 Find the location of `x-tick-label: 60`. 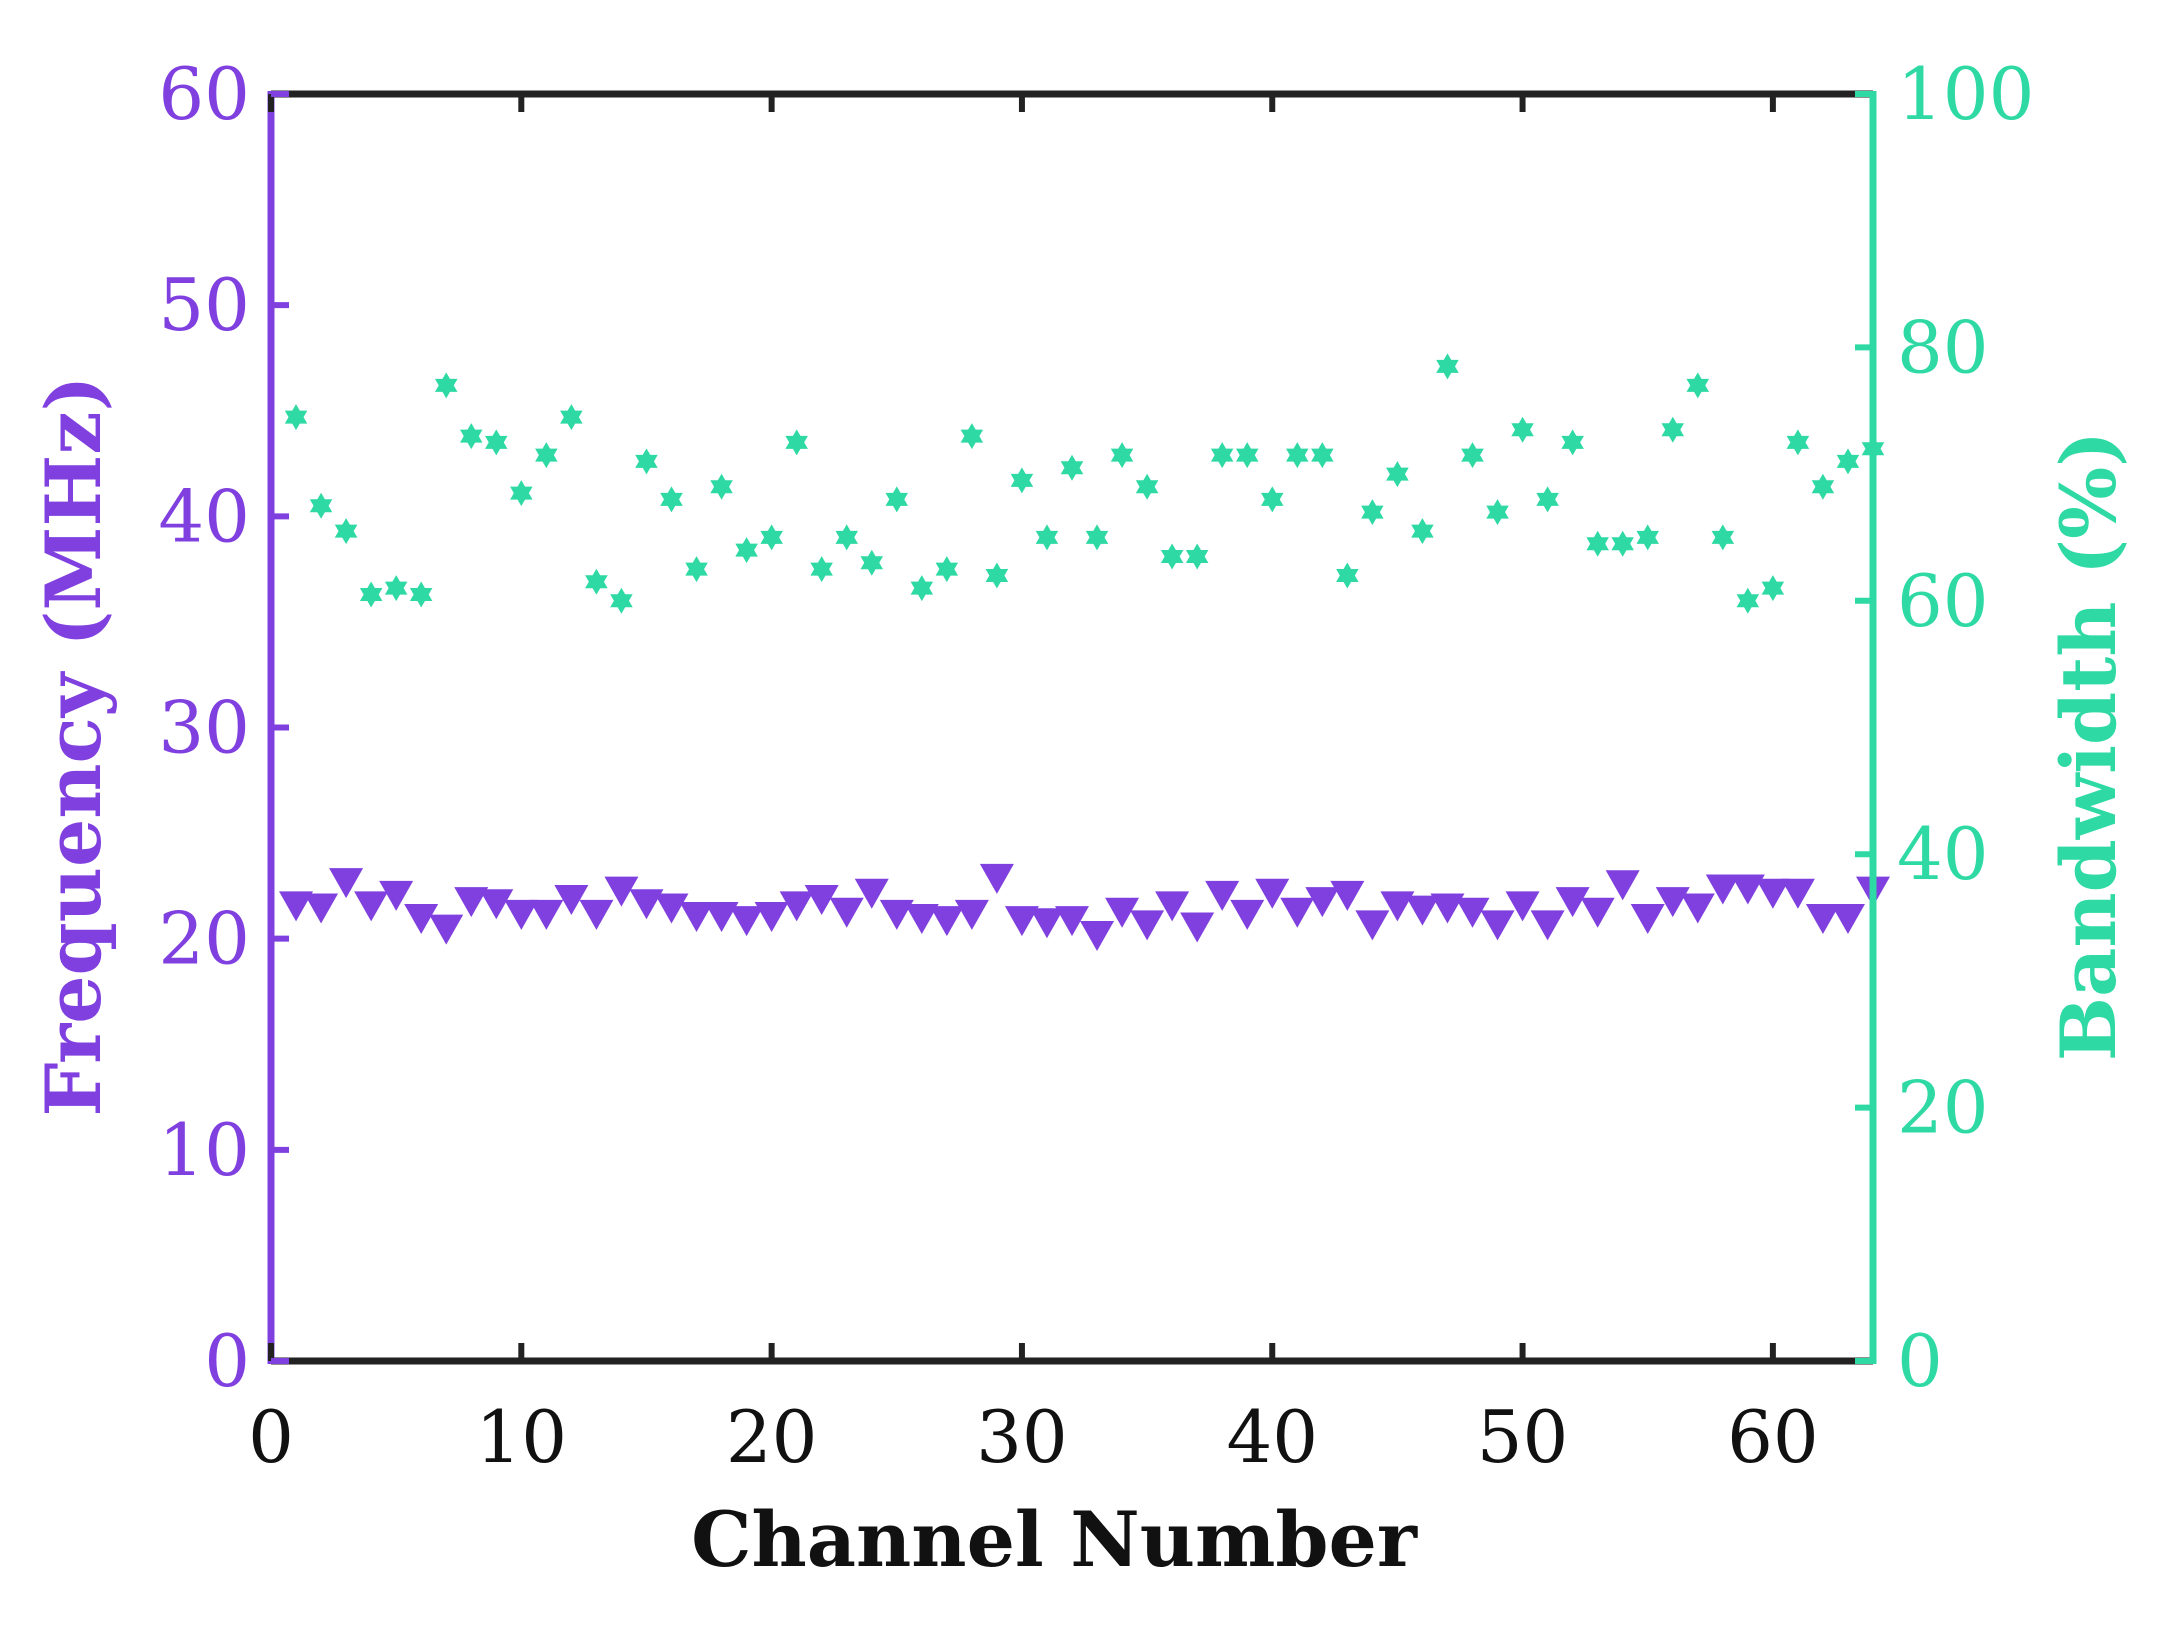

x-tick-label: 60 is located at coordinates (1773, 1437).